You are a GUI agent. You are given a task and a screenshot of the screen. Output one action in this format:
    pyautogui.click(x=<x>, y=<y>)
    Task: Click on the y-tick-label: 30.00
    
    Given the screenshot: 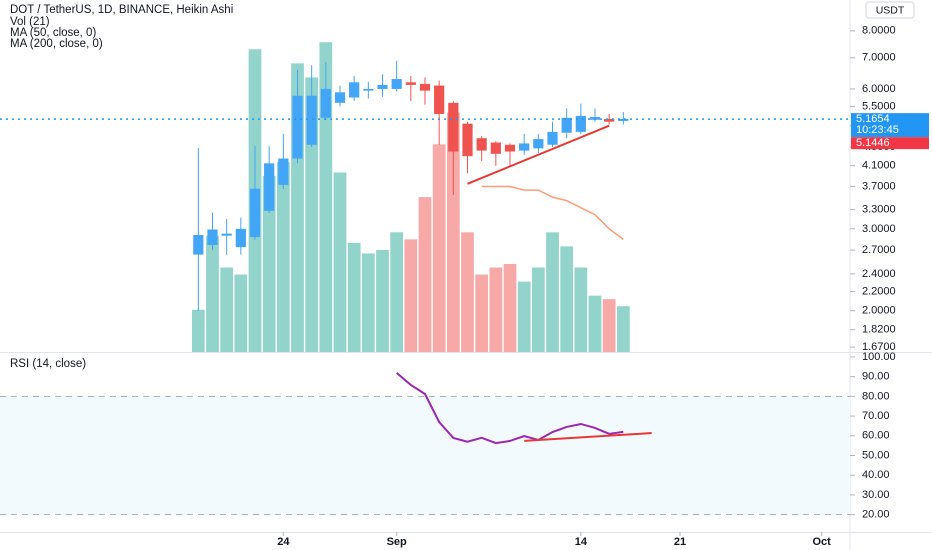 What is the action you would take?
    pyautogui.click(x=876, y=495)
    